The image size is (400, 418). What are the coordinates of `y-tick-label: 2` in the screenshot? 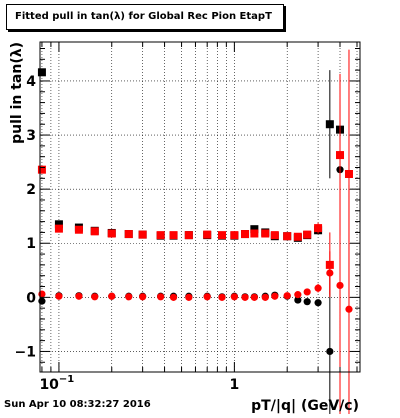 It's located at (31, 190).